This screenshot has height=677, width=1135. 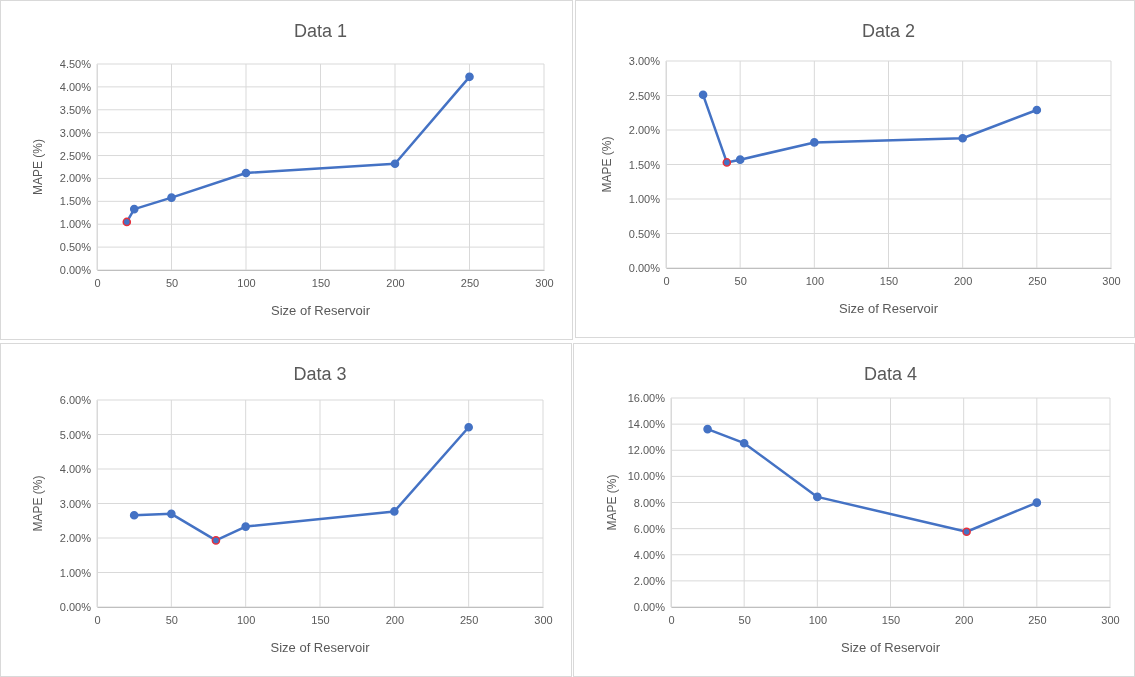 What do you see at coordinates (320, 31) in the screenshot?
I see `chart-title: Data 1` at bounding box center [320, 31].